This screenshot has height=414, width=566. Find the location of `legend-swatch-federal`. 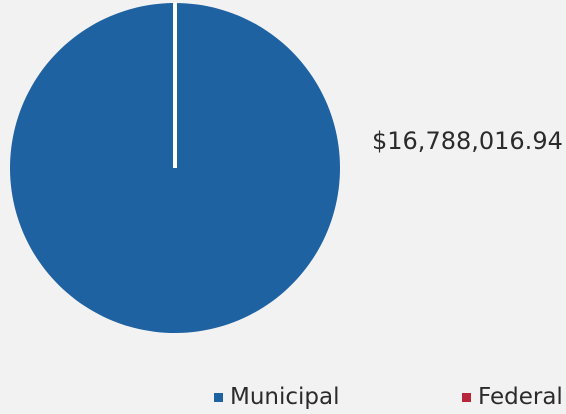

legend-swatch-federal is located at coordinates (466, 397).